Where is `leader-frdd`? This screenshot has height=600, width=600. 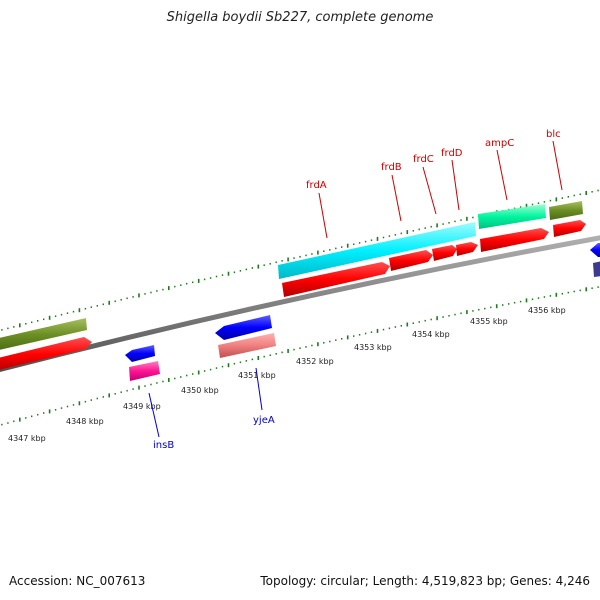 leader-frdd is located at coordinates (455, 185).